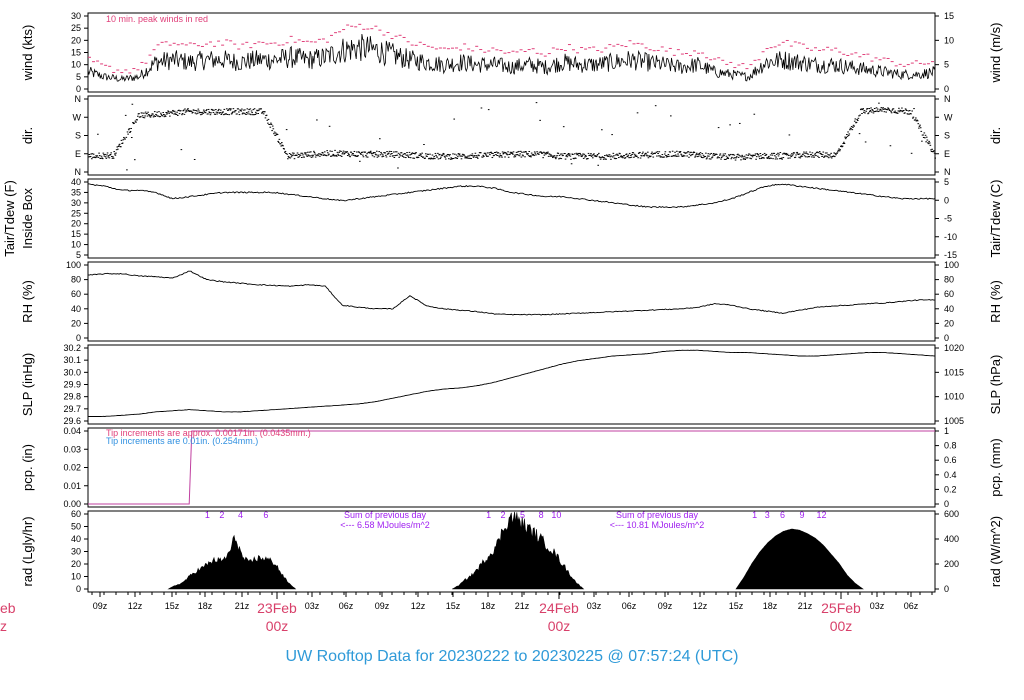 This screenshot has height=700, width=1024. I want to click on y-tick-label-left: 29.8, so click(72, 397).